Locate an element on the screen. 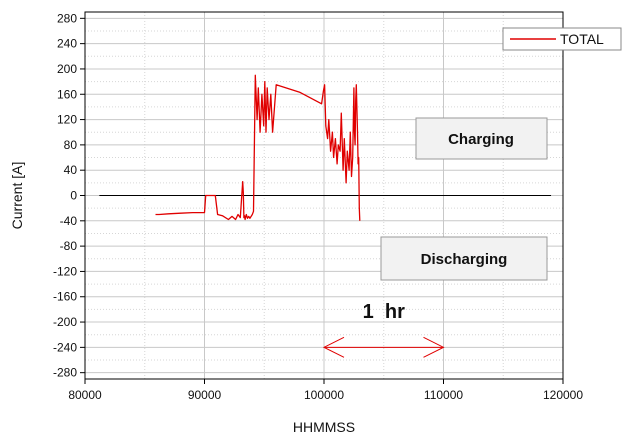  y-tick-label: 160 is located at coordinates (67, 94).